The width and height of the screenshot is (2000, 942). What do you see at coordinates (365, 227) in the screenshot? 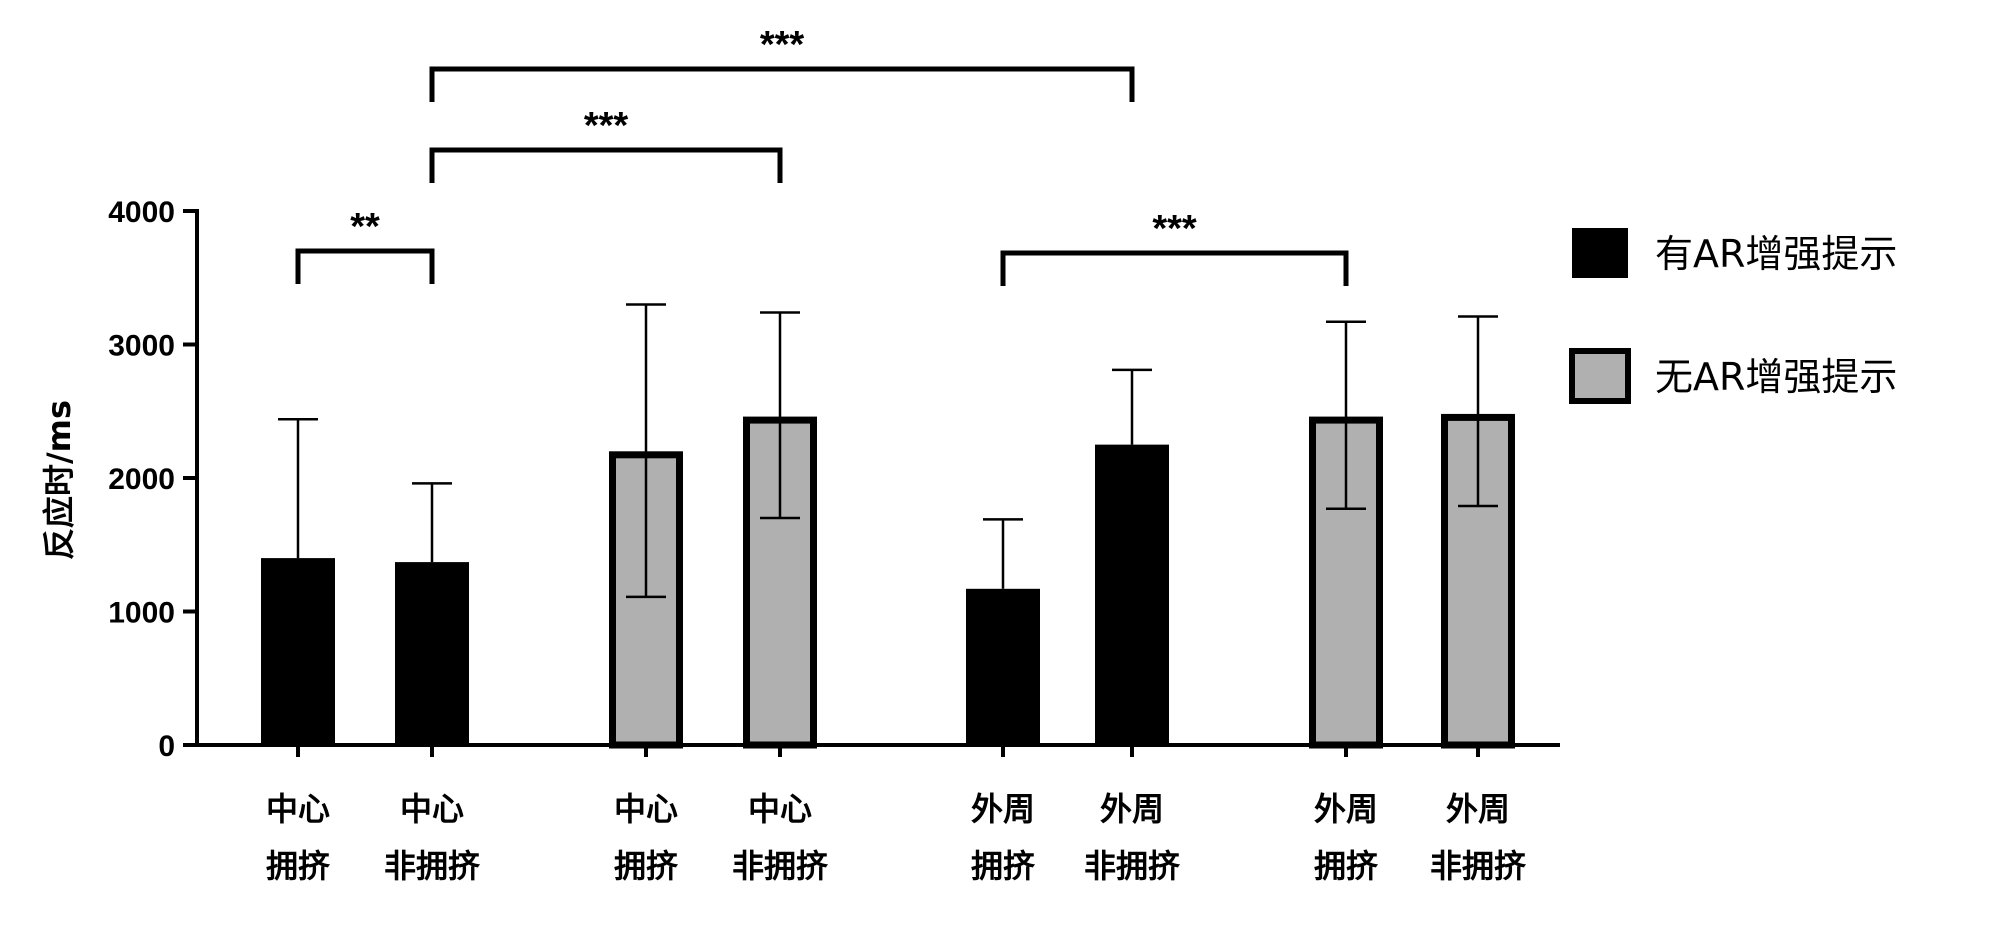
I see `significance-label: **` at bounding box center [365, 227].